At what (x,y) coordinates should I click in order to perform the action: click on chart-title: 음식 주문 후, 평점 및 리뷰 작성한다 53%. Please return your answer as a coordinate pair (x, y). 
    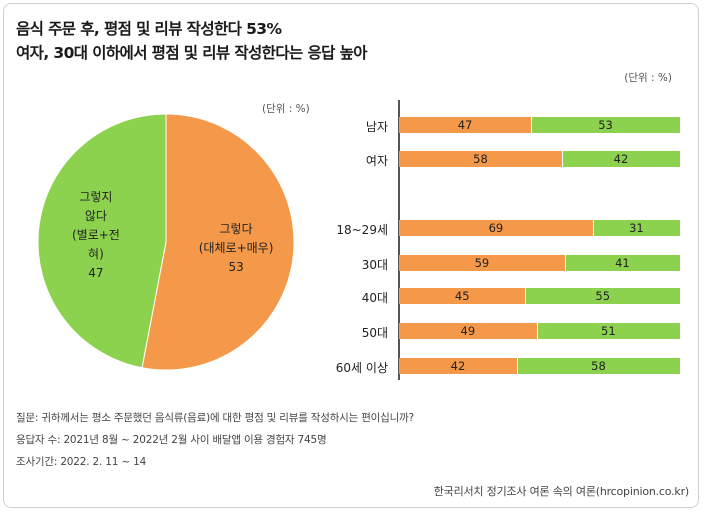
    Looking at the image, I should click on (149, 29).